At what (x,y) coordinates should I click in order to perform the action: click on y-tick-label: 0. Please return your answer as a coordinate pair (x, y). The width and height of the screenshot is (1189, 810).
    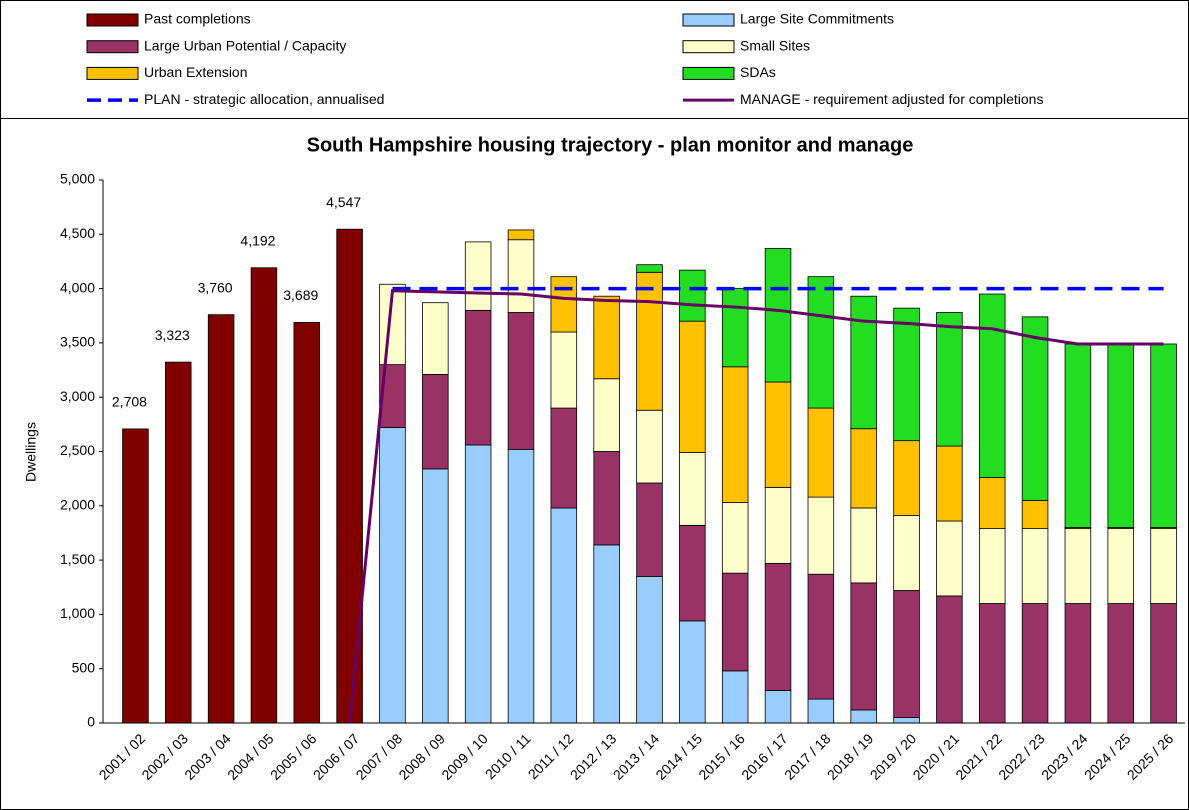
    Looking at the image, I should click on (91, 722).